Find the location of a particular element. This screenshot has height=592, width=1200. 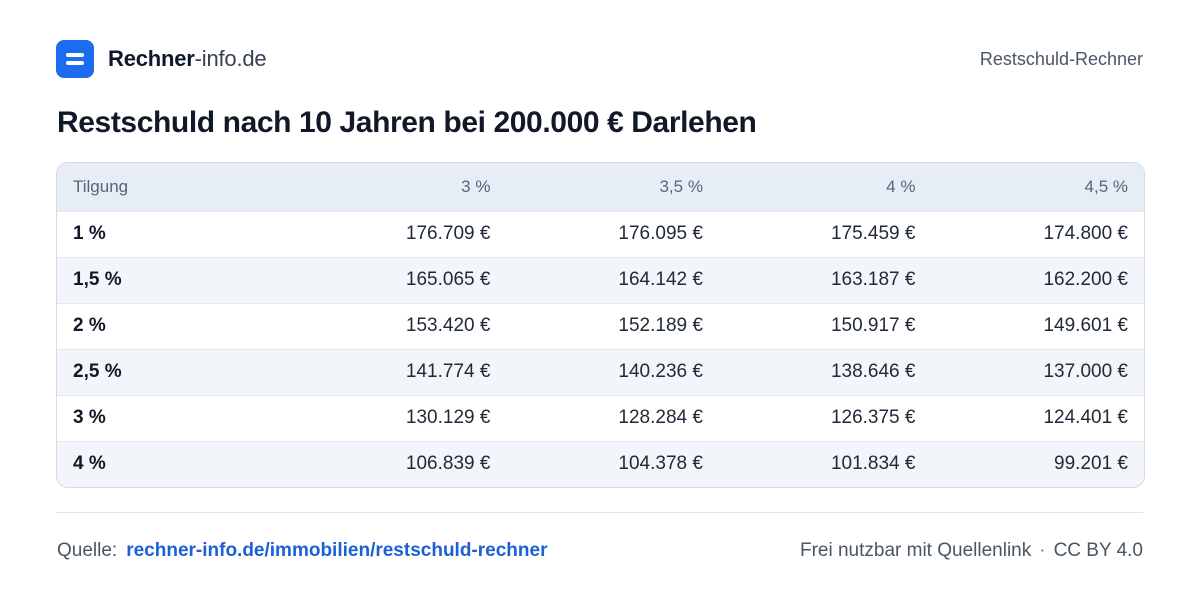

table-cell: 101.834 € is located at coordinates (873, 464).